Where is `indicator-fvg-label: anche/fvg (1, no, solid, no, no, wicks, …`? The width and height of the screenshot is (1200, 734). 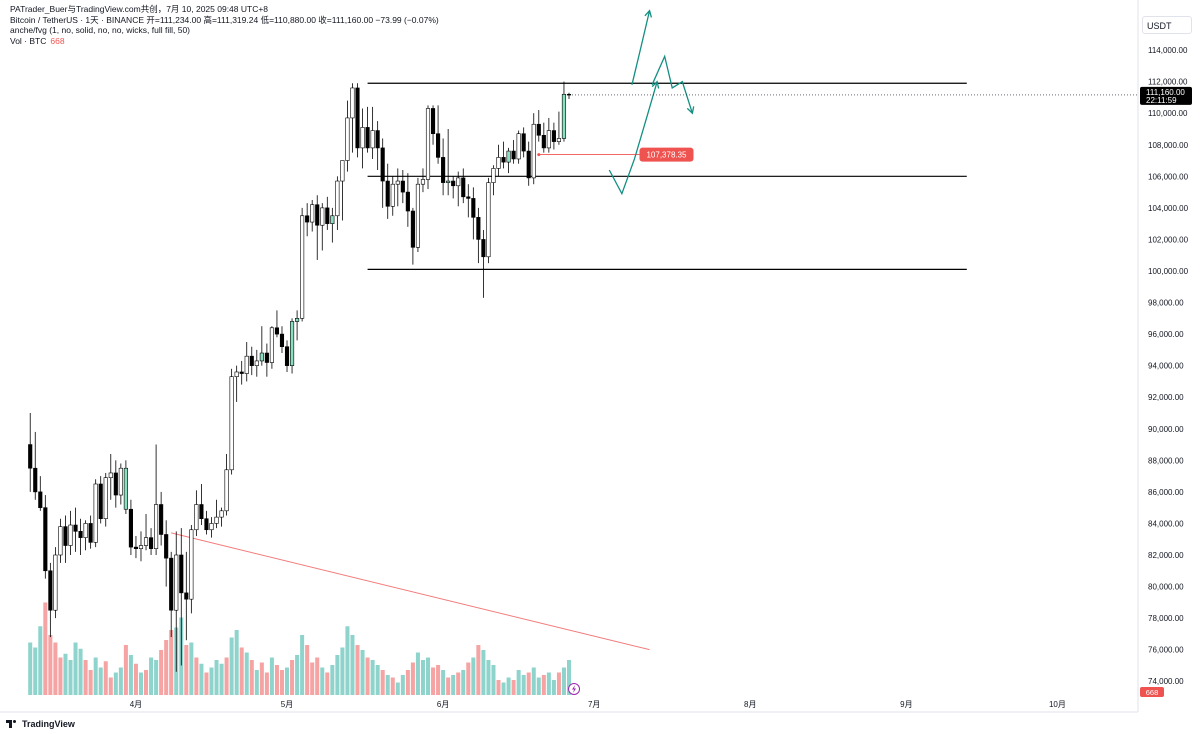 indicator-fvg-label: anche/fvg (1, no, solid, no, no, wicks, … is located at coordinates (100, 30).